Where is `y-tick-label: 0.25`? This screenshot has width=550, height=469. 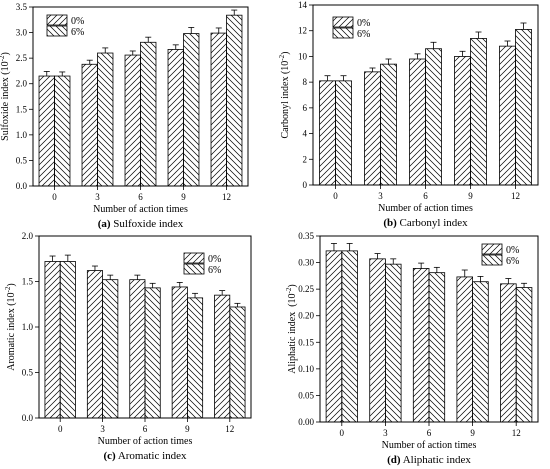
y-tick-label: 0.25 is located at coordinates (306, 289).